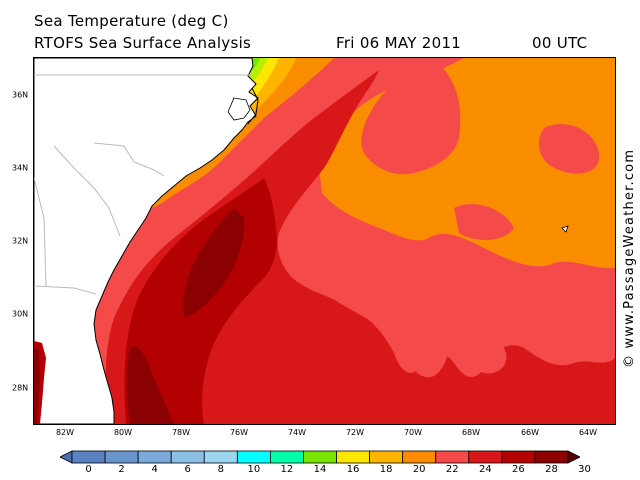  What do you see at coordinates (287, 469) in the screenshot?
I see `colorbar-tick-label: 12` at bounding box center [287, 469].